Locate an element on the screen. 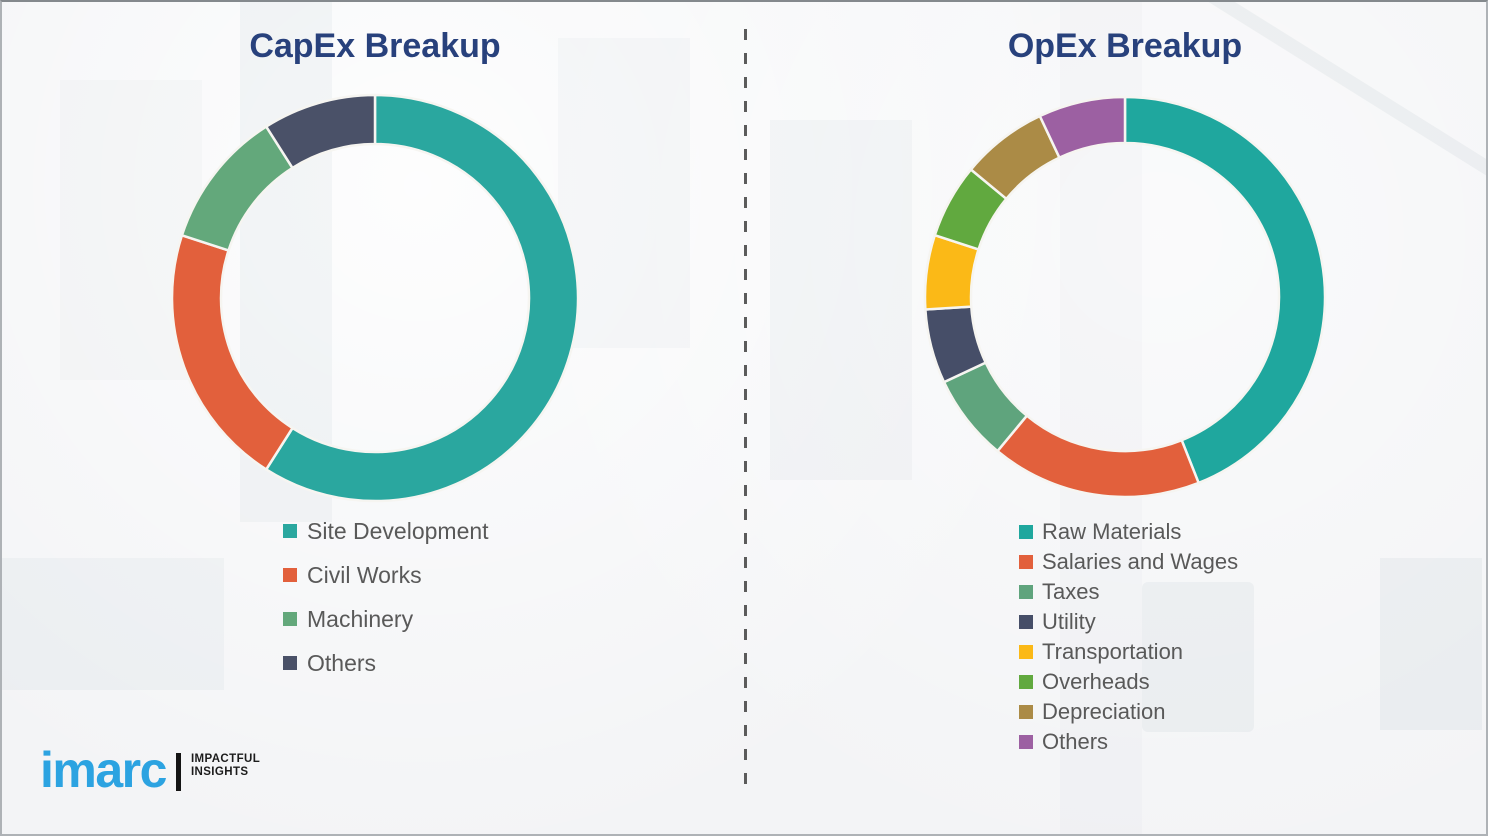 Image resolution: width=1488 pixels, height=836 pixels. logo-tagline-line2: INSIGHTS is located at coordinates (219, 772).